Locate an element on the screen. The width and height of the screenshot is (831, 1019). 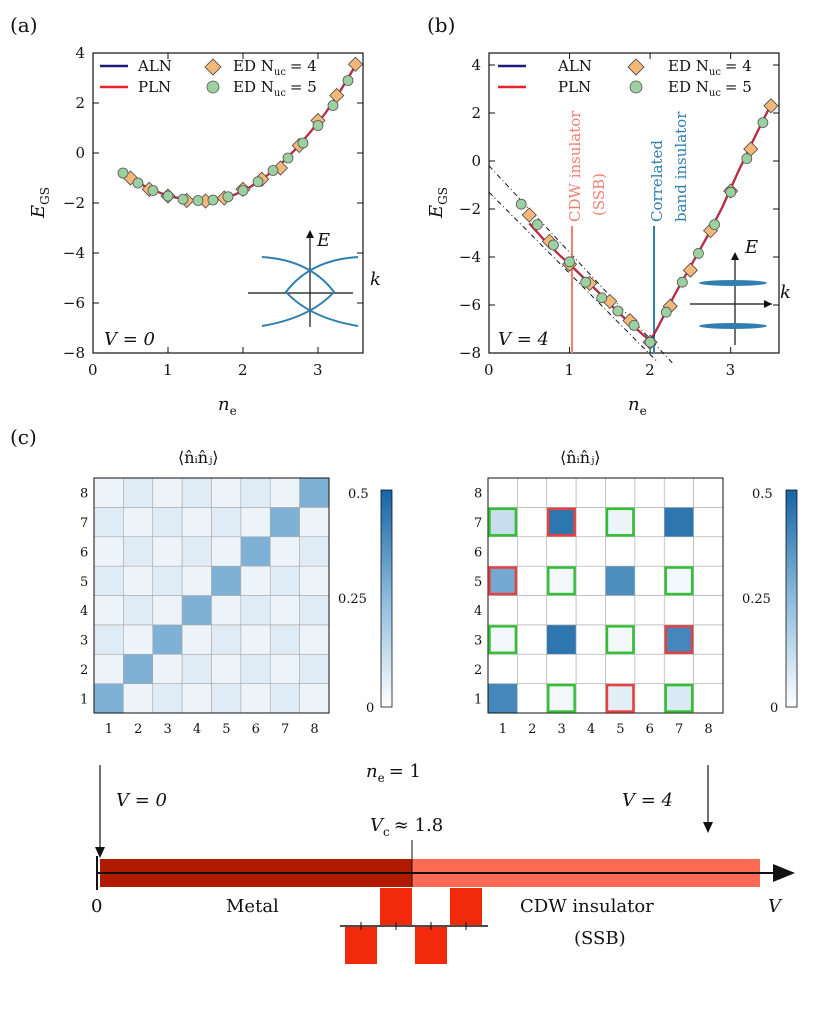
heatmap-x-tick: 1 is located at coordinates (109, 729).